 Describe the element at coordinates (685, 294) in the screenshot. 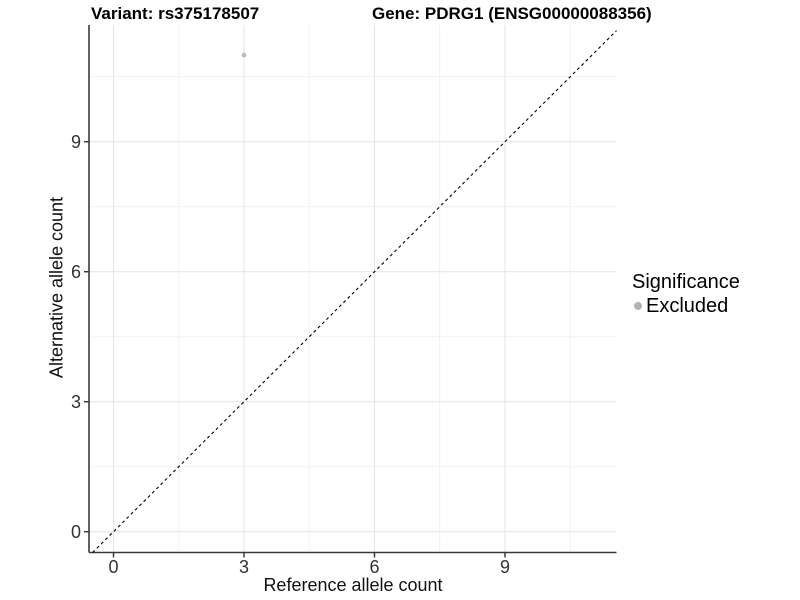

I see `legend: Significance Excluded` at that location.